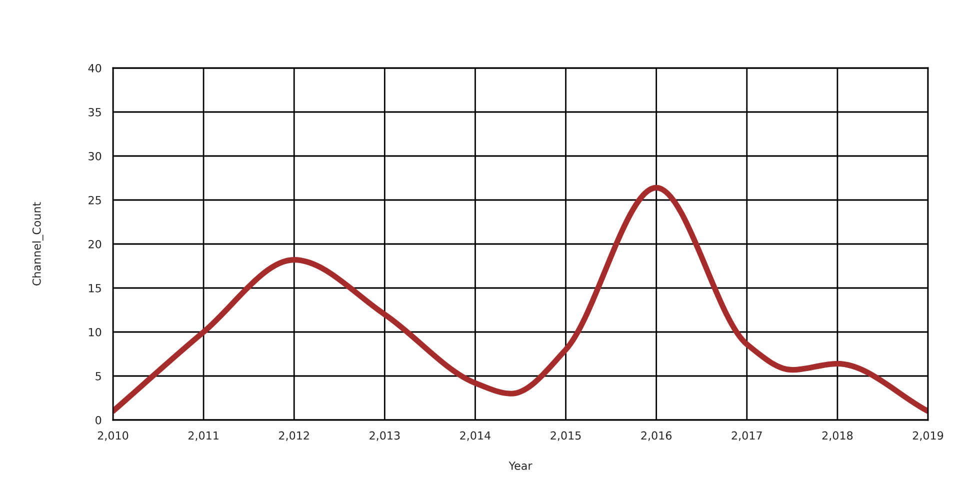 Image resolution: width=960 pixels, height=500 pixels. Describe the element at coordinates (294, 436) in the screenshot. I see `x-tick-label: 2,012` at that location.